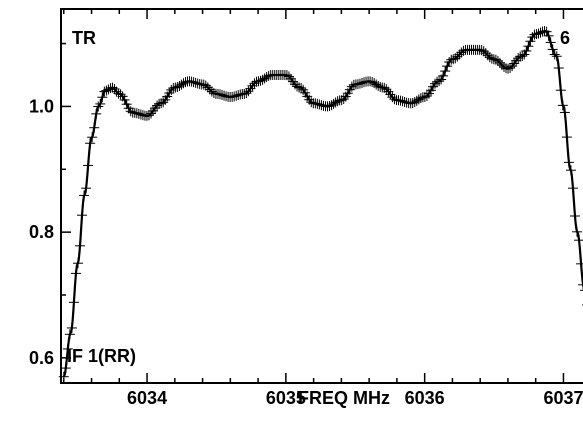 This screenshot has width=583, height=434. I want to click on y-tick-labels: 0.6 0.8 1.0, so click(41, 231).